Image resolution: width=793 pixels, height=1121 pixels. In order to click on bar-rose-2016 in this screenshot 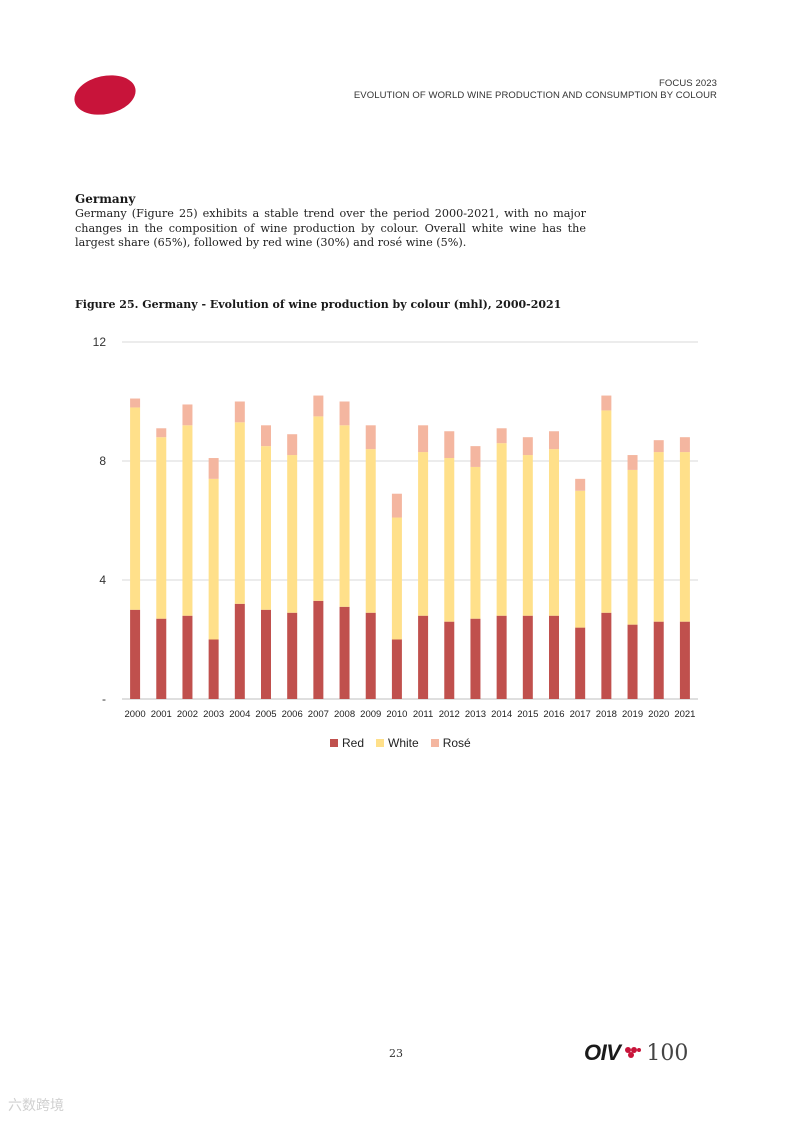, I will do `click(554, 440)`.